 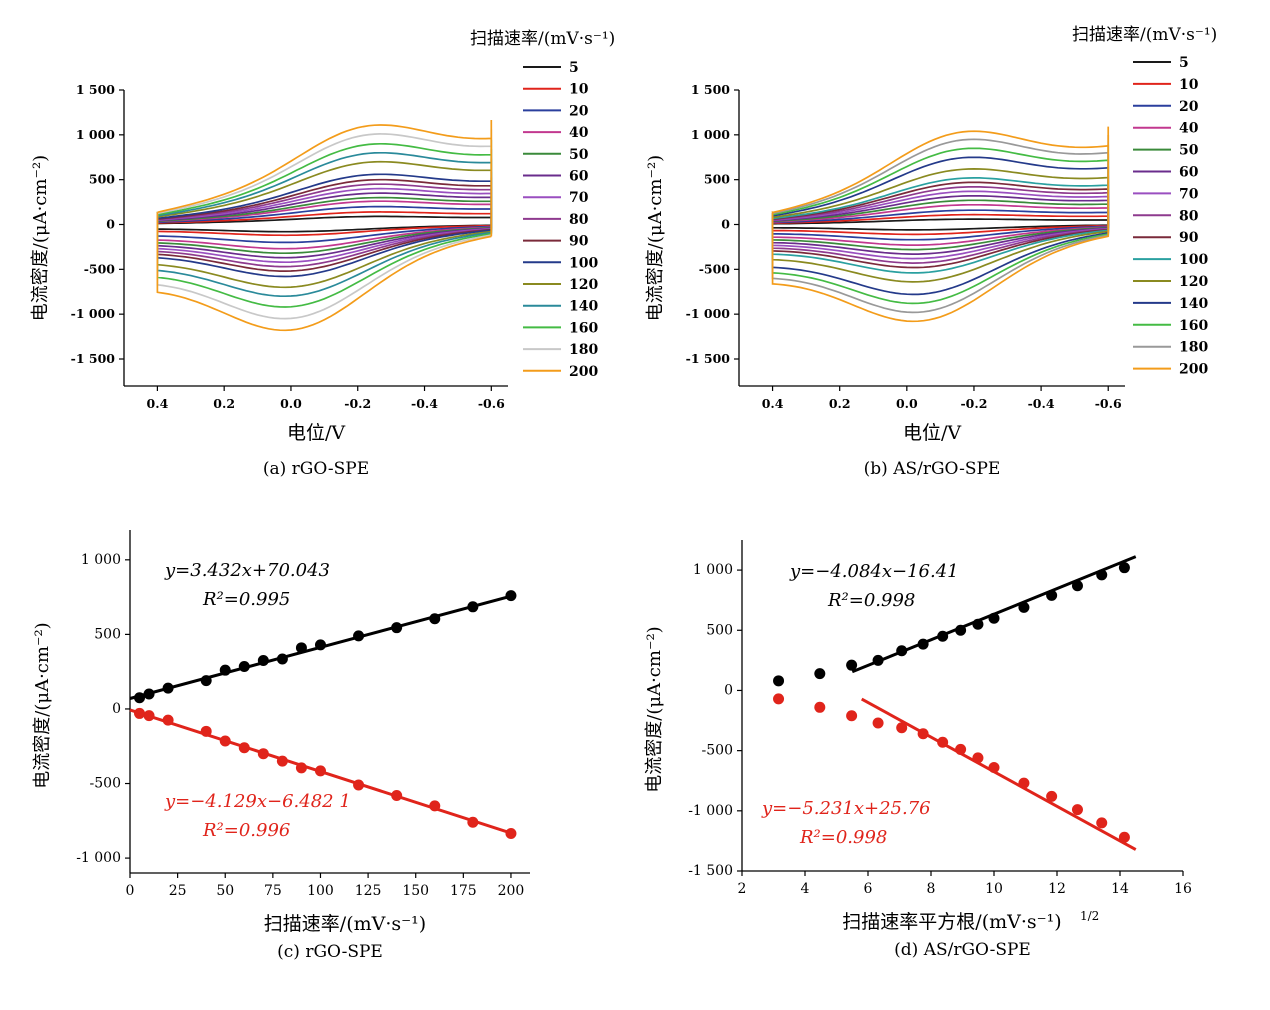 What do you see at coordinates (1193, 304) in the screenshot?
I see `legend-label-140: 140` at bounding box center [1193, 304].